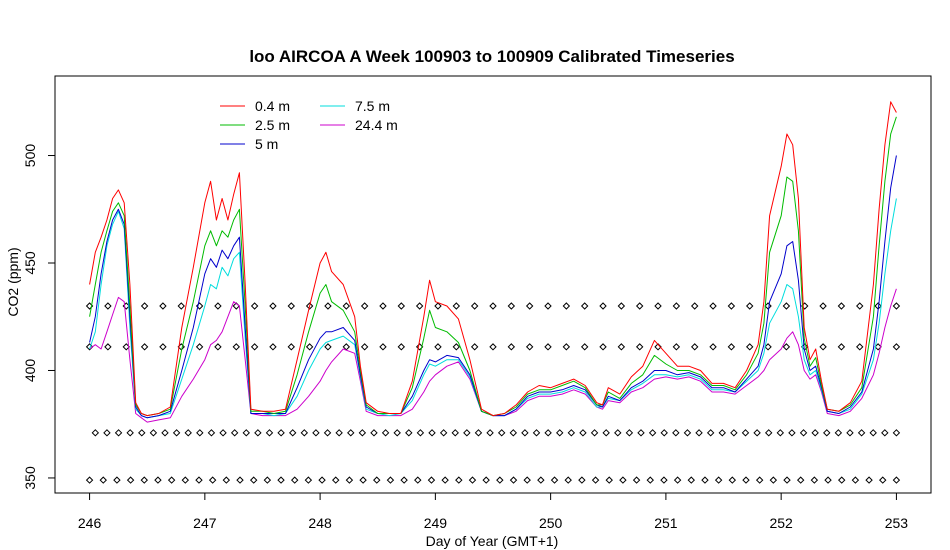 The height and width of the screenshot is (550, 950). I want to click on x-tick-label: 246, so click(90, 523).